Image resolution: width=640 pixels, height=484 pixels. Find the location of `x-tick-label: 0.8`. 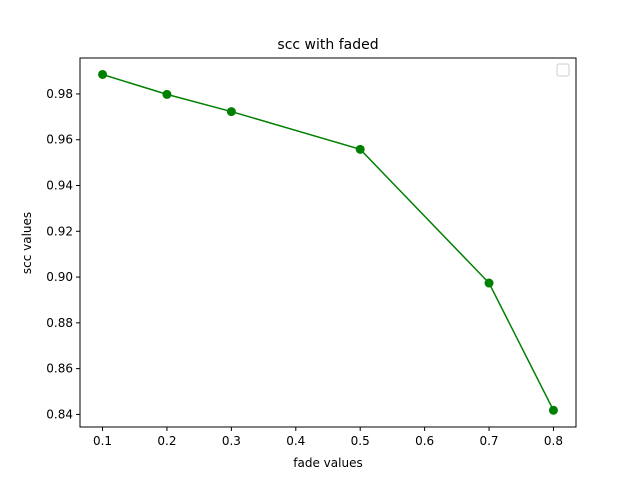

x-tick-label: 0.8 is located at coordinates (553, 441).